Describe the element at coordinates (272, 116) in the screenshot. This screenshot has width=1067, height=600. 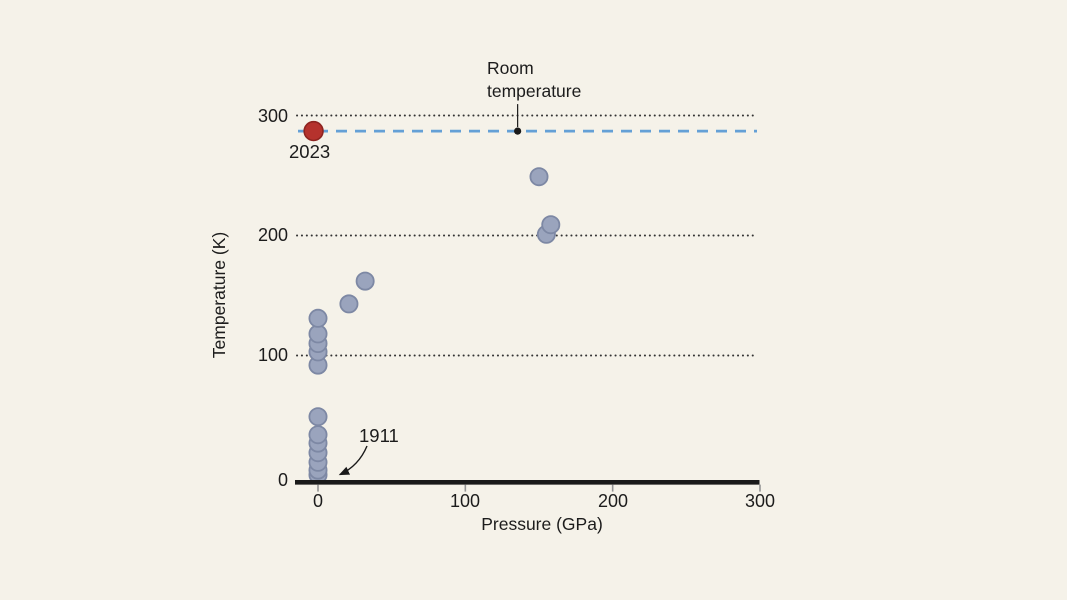
I see `y-tick-300: 300` at that location.